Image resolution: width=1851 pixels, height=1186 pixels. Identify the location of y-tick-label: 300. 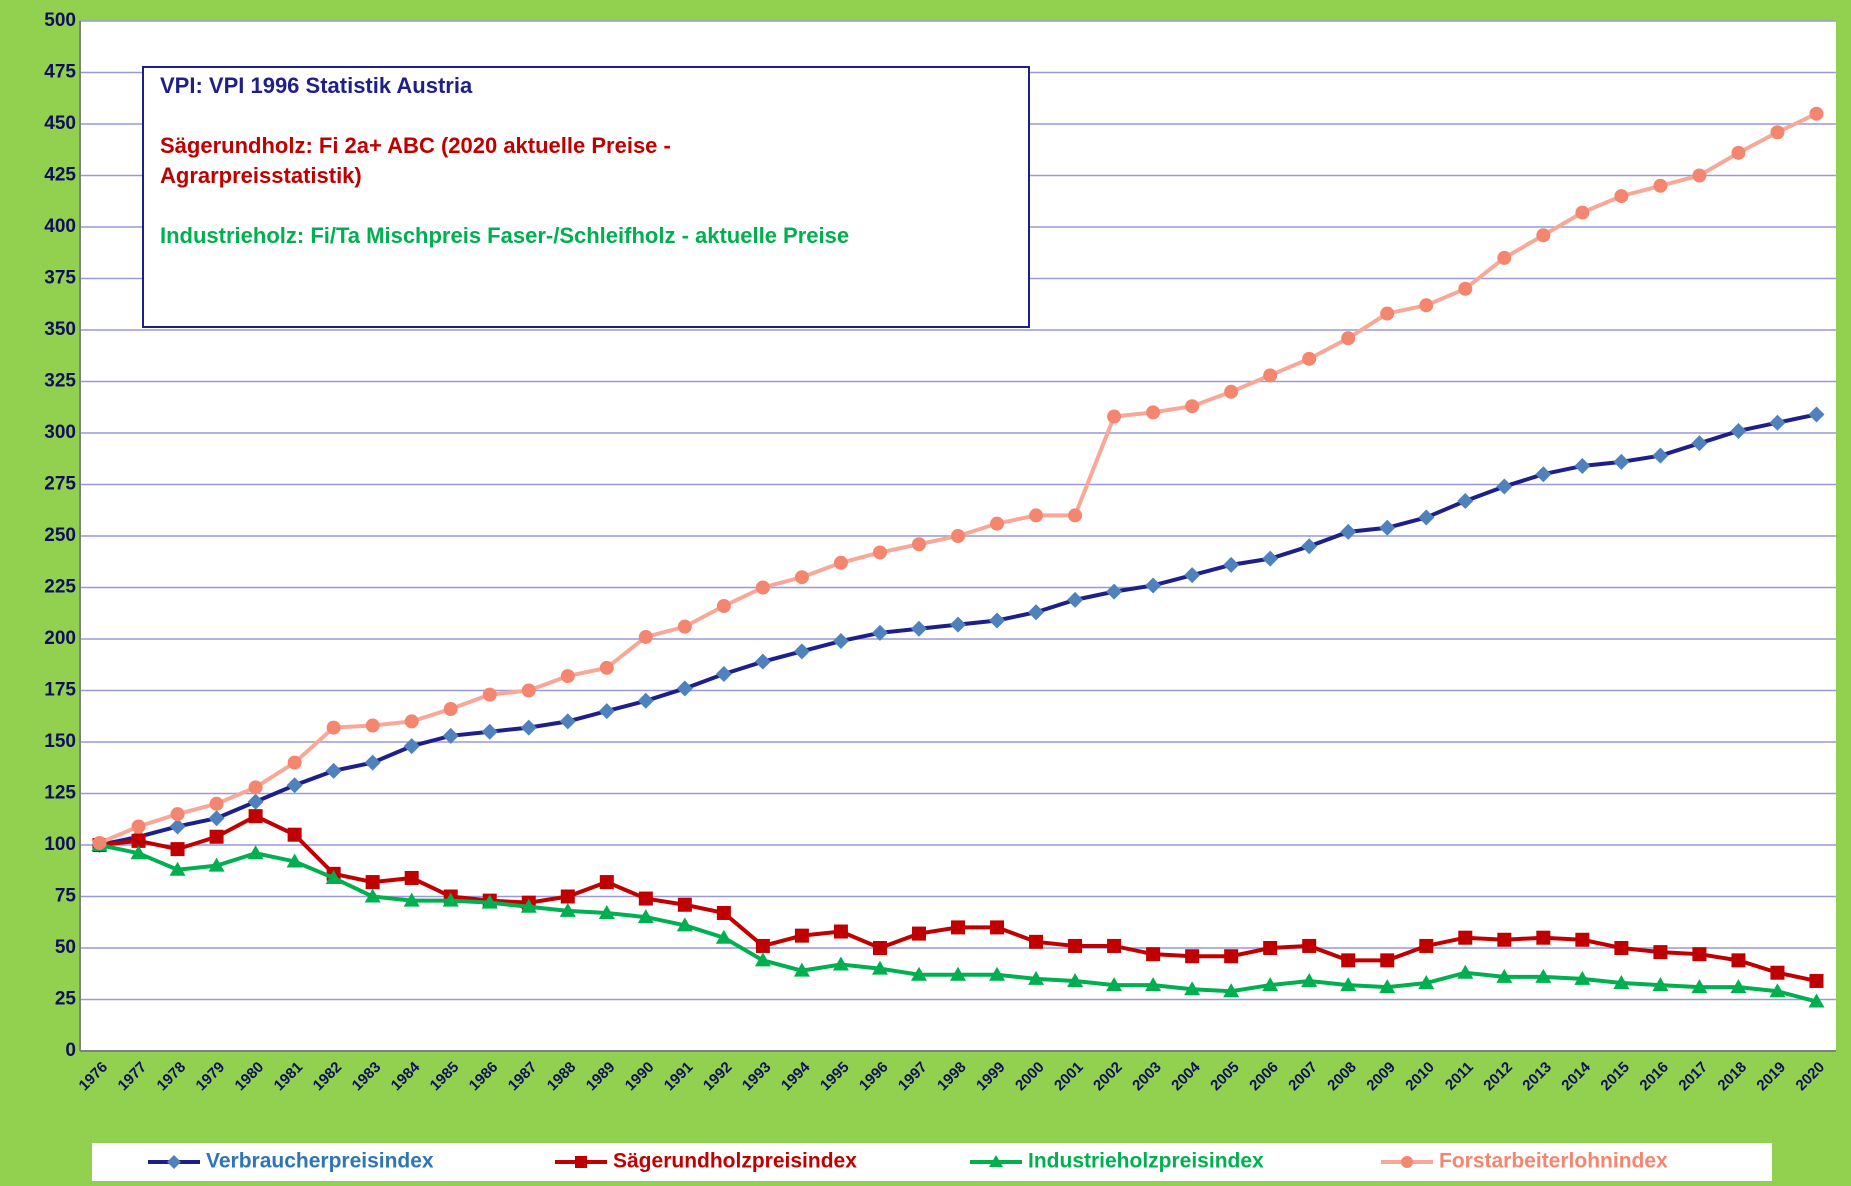
(60, 432).